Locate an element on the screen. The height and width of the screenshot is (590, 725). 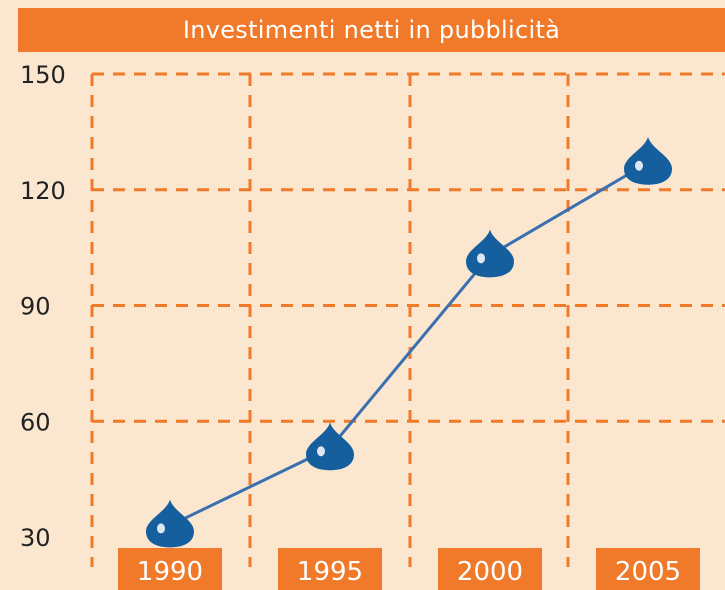
category-box-2000 is located at coordinates (490, 569).